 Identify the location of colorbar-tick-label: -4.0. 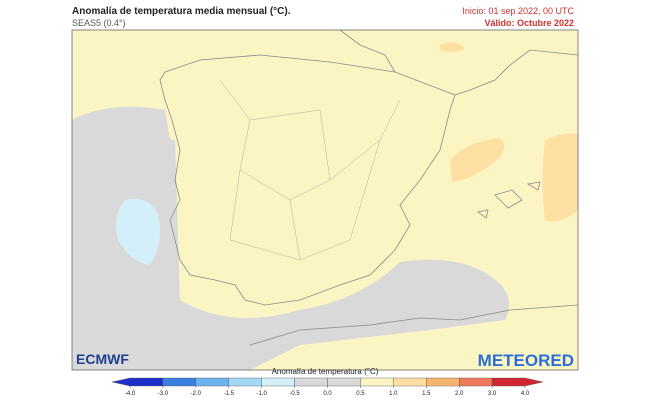
(130, 394).